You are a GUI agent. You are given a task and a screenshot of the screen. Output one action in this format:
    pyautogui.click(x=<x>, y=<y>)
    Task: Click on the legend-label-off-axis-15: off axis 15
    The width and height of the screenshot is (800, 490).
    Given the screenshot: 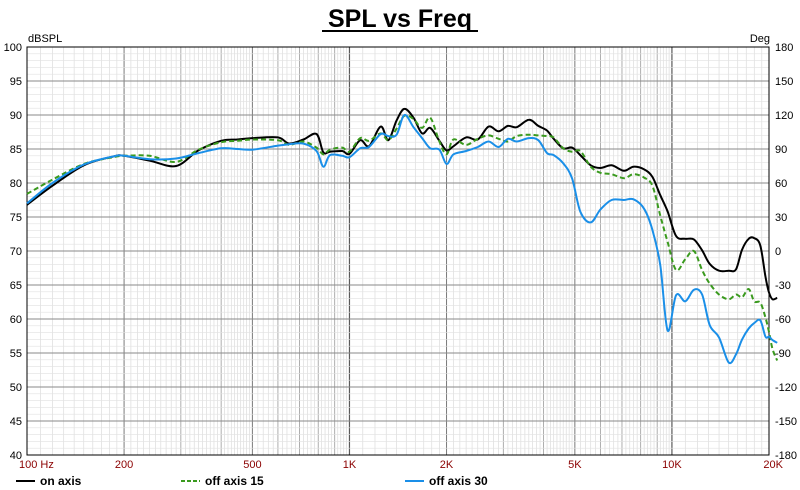 What is the action you would take?
    pyautogui.click(x=234, y=481)
    